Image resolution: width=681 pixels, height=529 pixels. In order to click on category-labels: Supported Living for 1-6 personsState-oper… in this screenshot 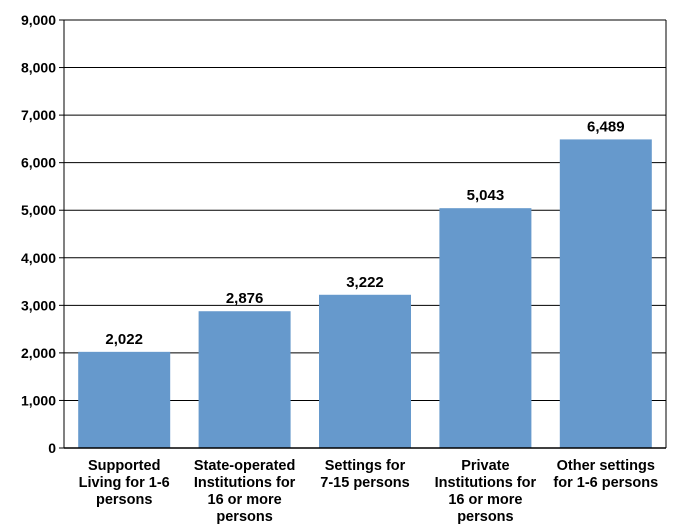, I will do `click(368, 491)`.